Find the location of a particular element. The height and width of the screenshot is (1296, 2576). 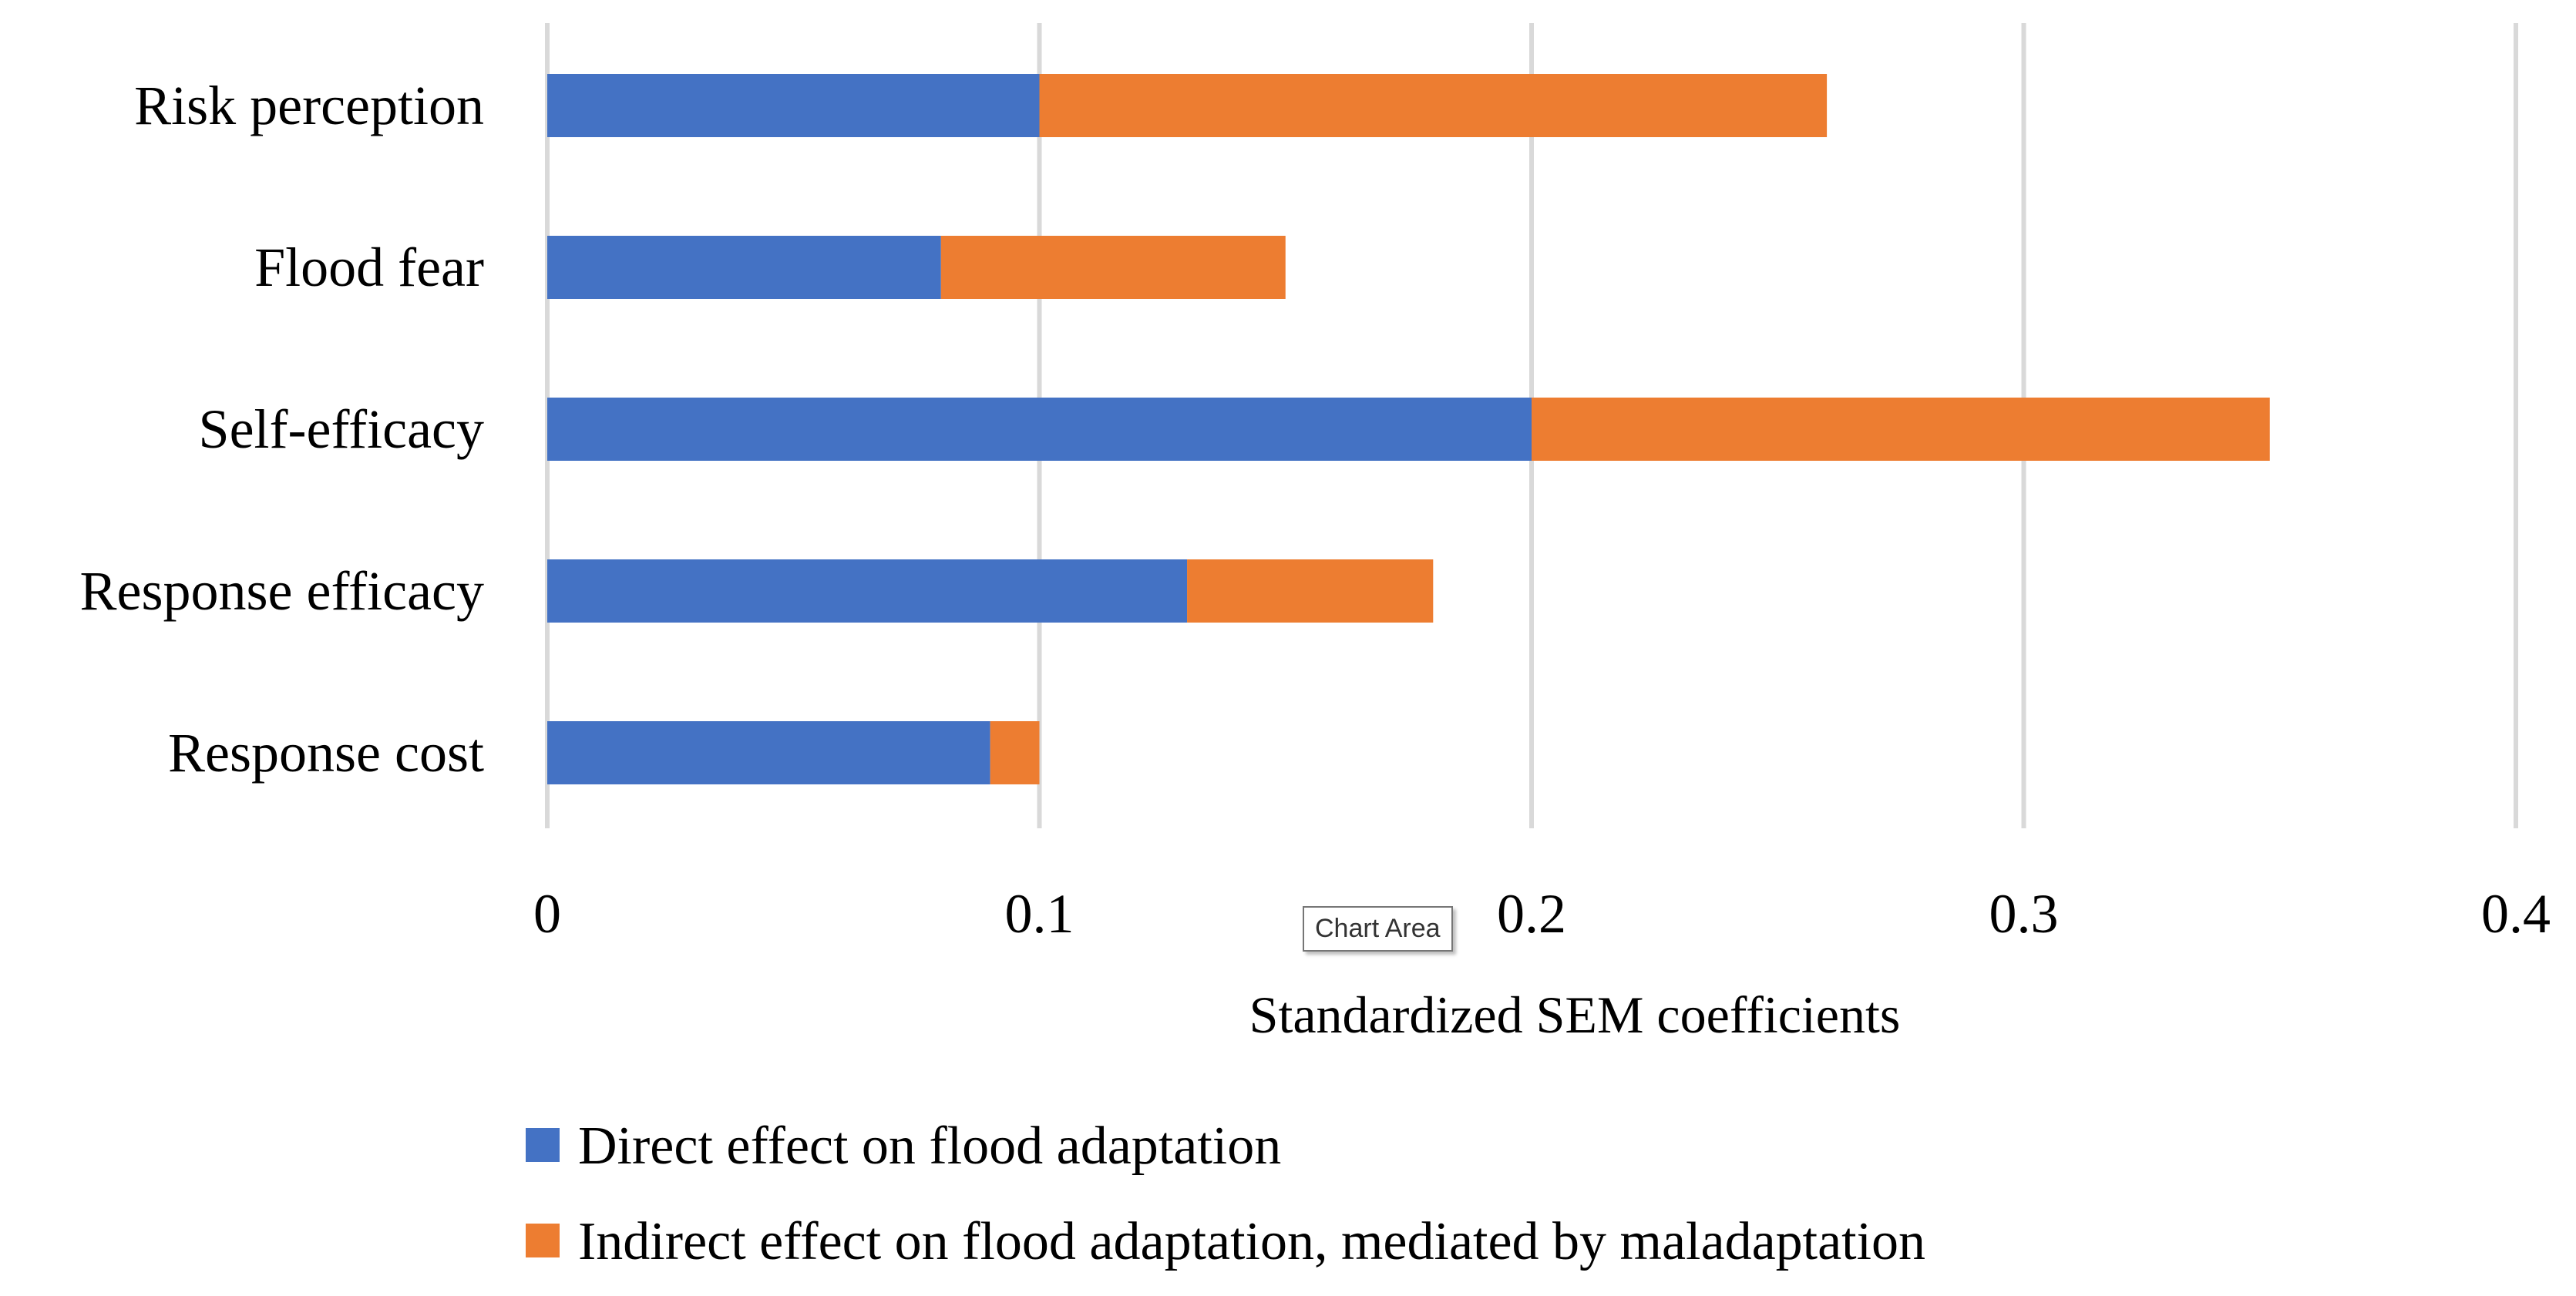

x-axis-ticks: 0 0.1 0.2 0.3 0.4 is located at coordinates (1542, 914).